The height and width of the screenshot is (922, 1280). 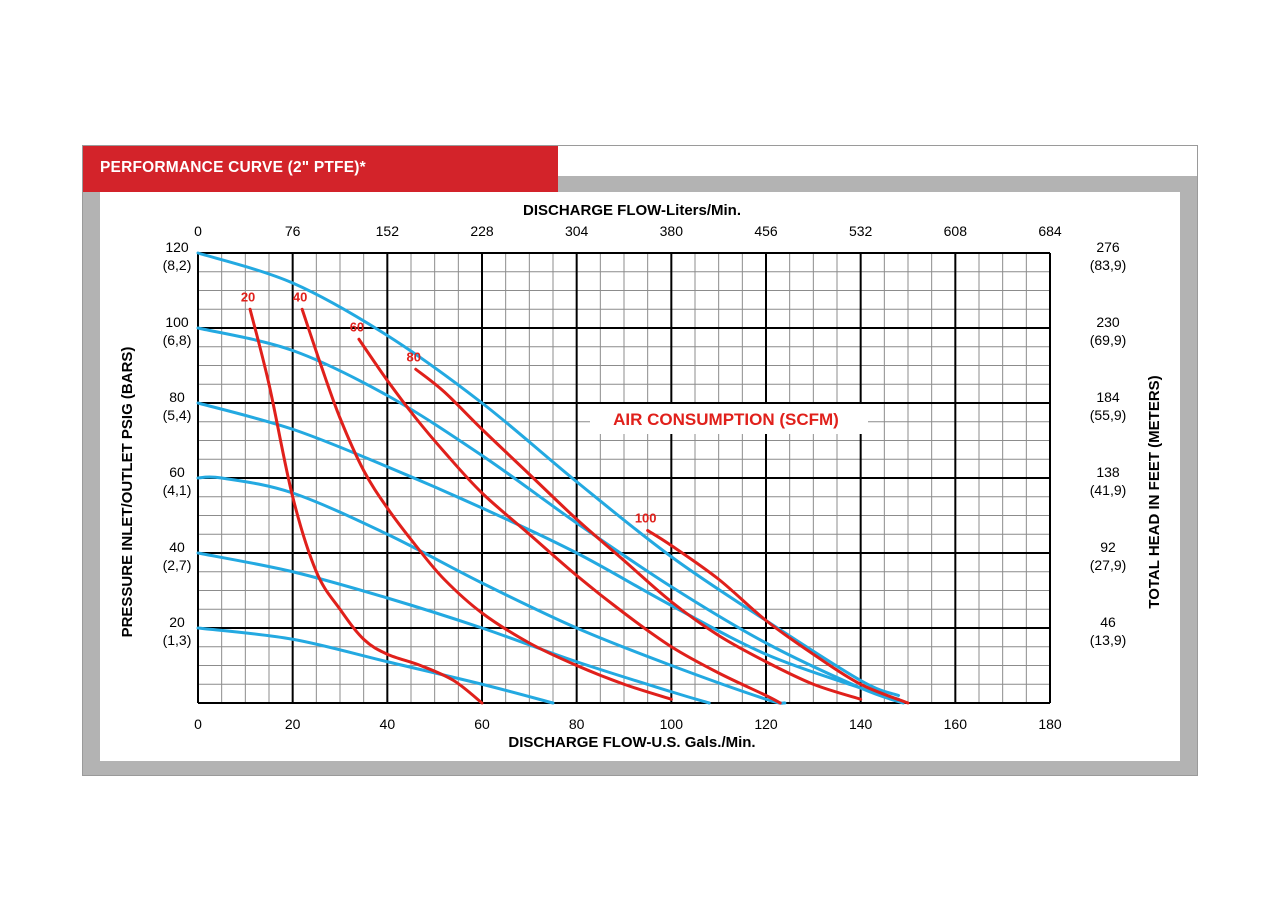 I want to click on x-tick-label: 100, so click(x=672, y=724).